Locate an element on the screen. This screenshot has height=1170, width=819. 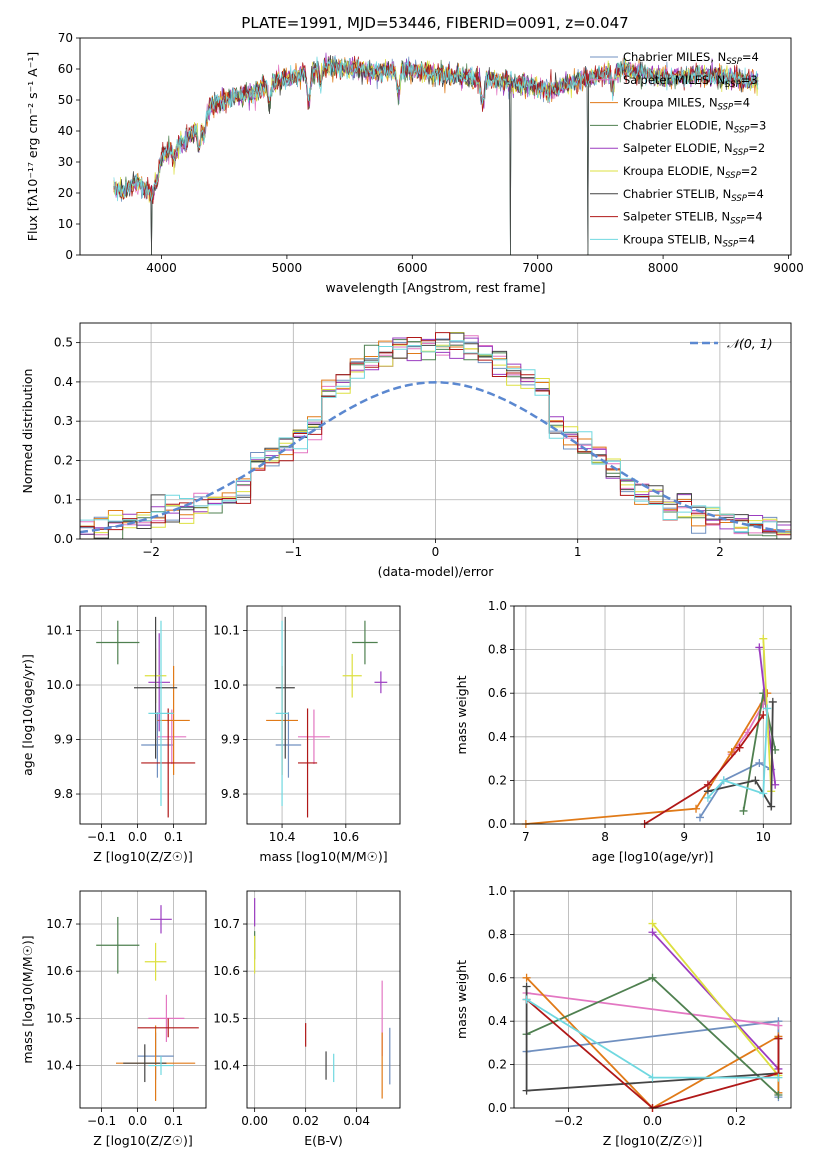
y-tick-label: 0.0 is located at coordinates (497, 1108).